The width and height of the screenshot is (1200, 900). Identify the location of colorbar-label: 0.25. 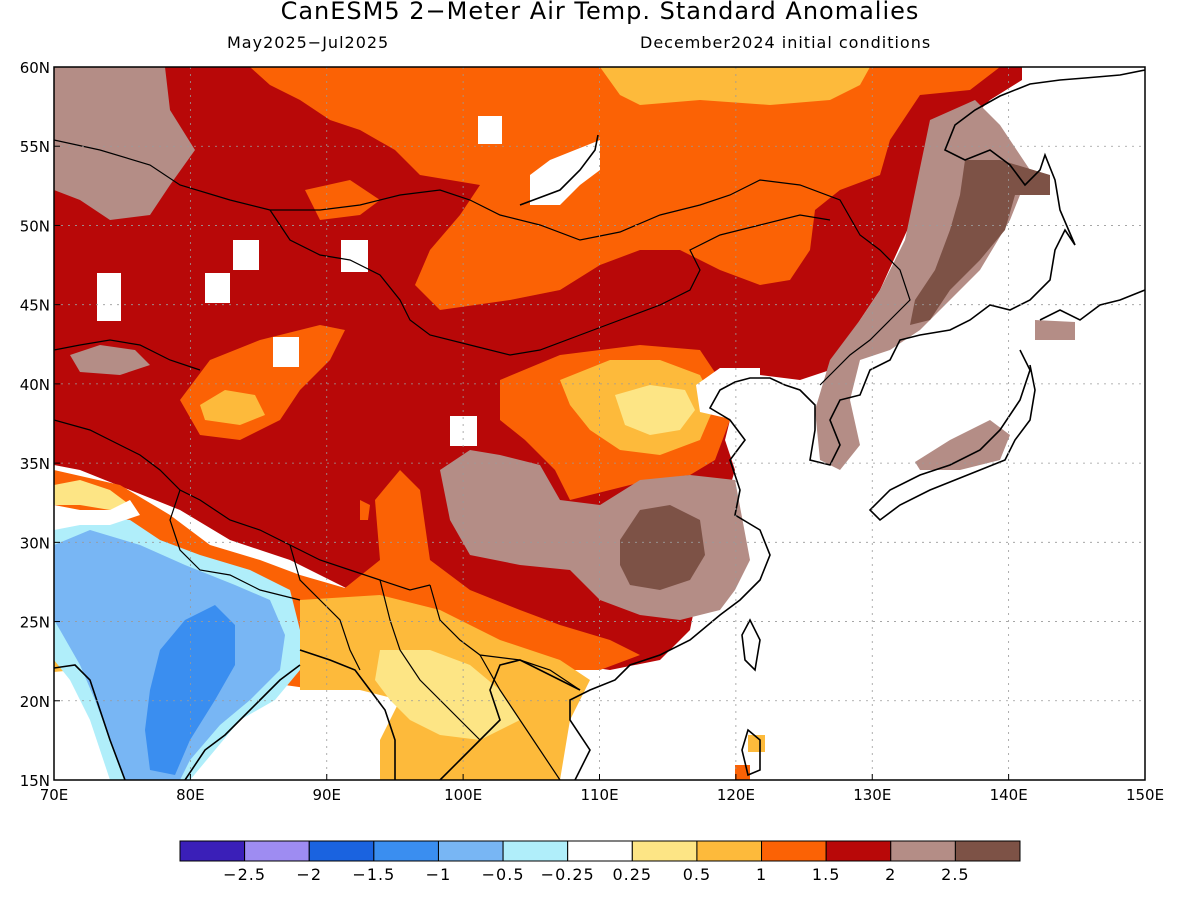
(632, 874).